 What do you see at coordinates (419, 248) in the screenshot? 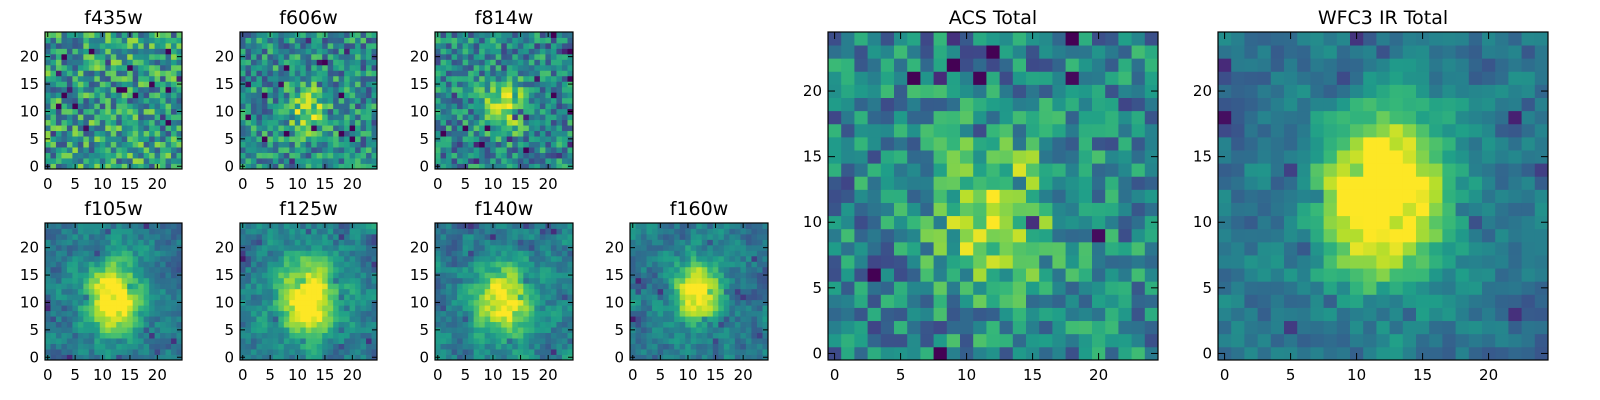
I see `y-tick-label: 20` at bounding box center [419, 248].